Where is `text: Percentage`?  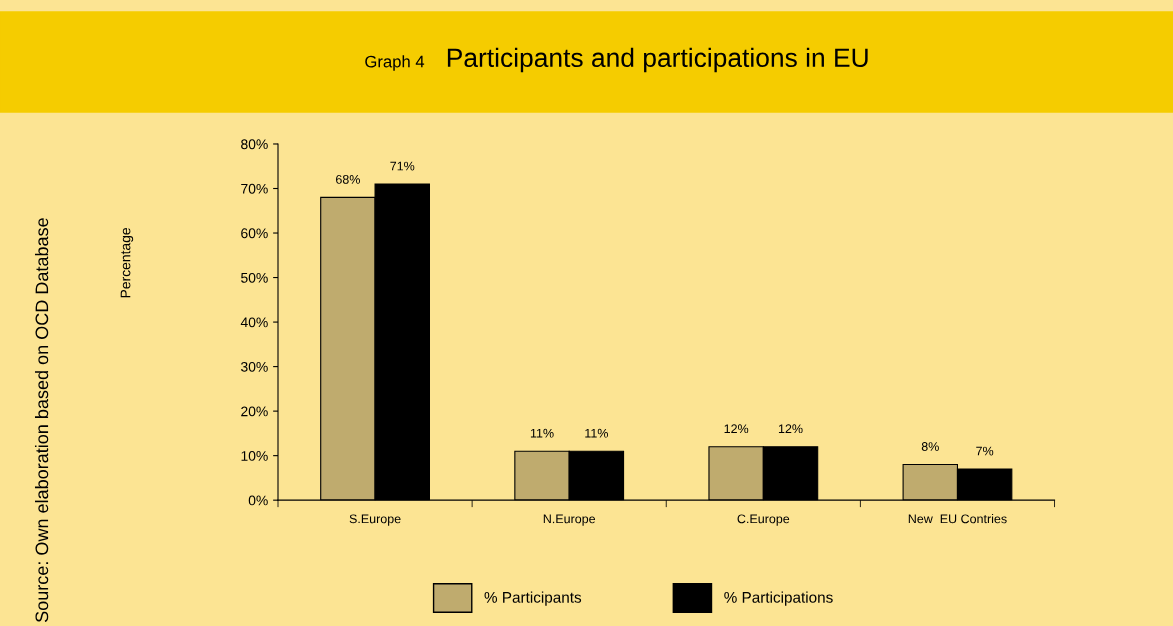 text: Percentage is located at coordinates (127, 263).